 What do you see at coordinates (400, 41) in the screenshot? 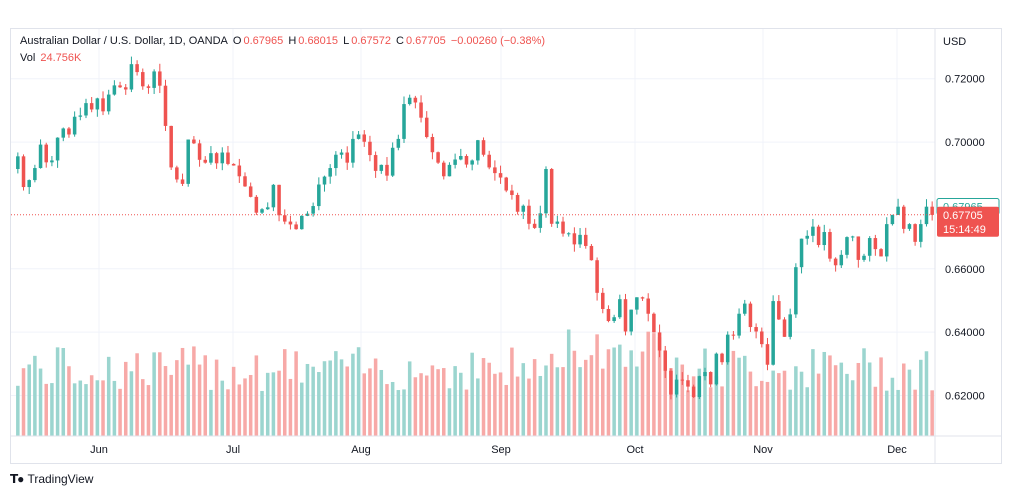
I see `close-label: C` at bounding box center [400, 41].